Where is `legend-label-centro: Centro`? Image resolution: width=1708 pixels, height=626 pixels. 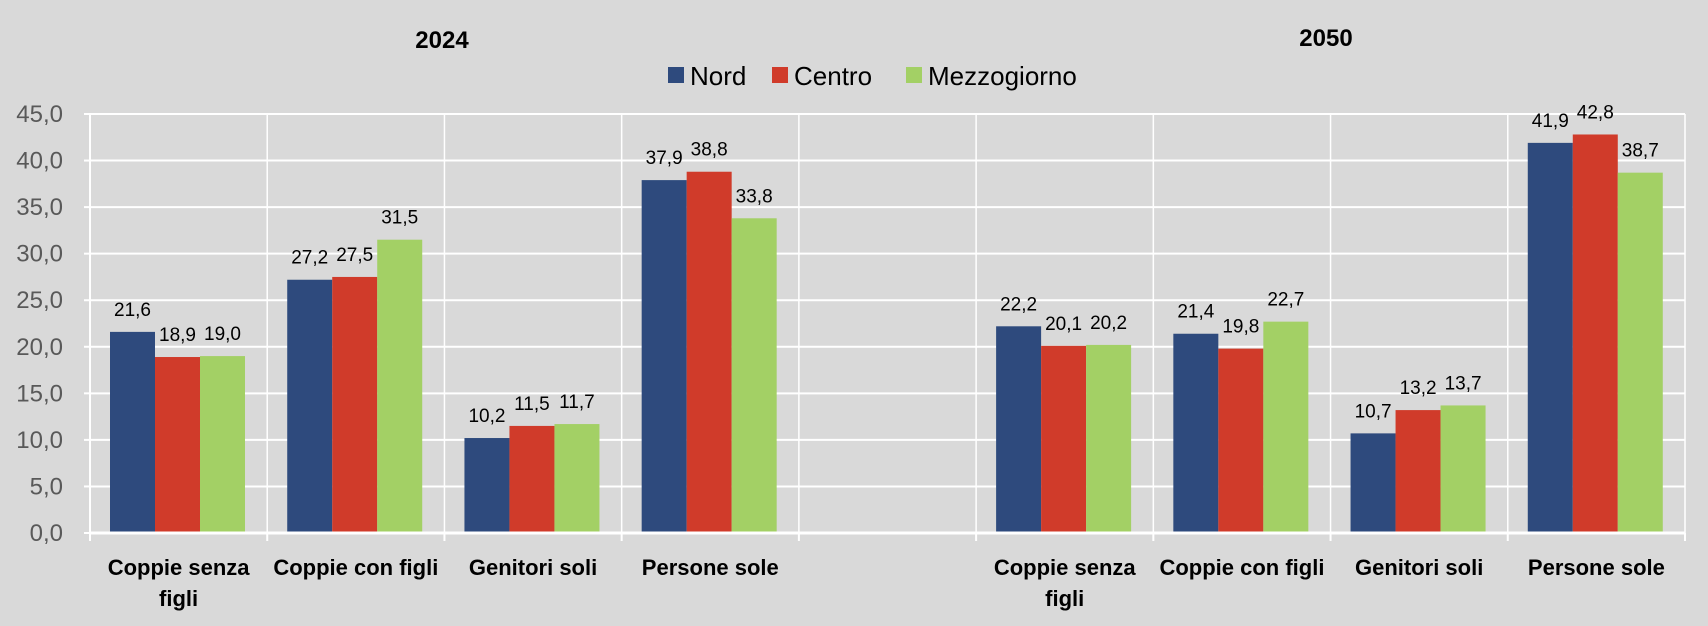
legend-label-centro: Centro is located at coordinates (833, 76).